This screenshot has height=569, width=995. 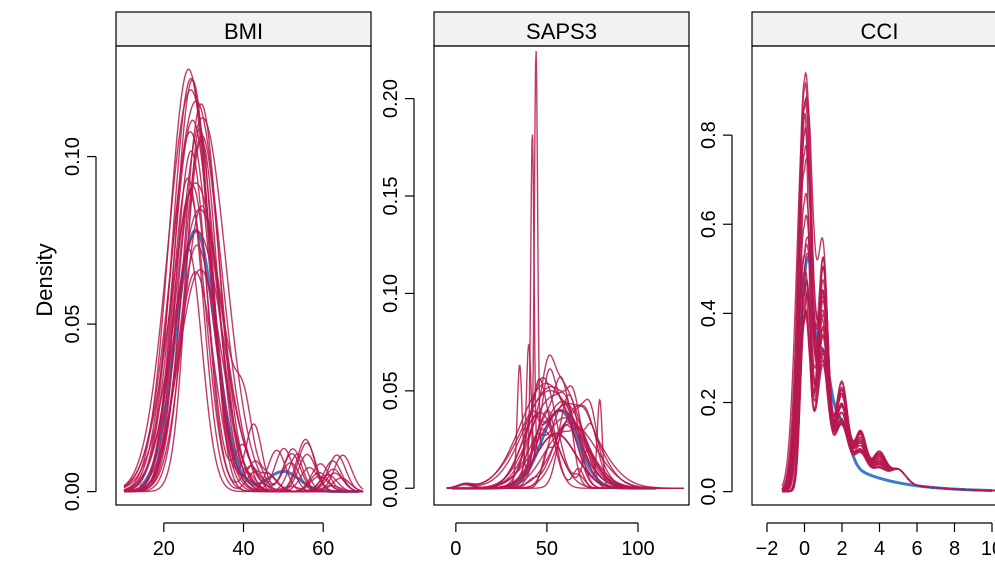 What do you see at coordinates (880, 31) in the screenshot?
I see `panel-title: CCI` at bounding box center [880, 31].